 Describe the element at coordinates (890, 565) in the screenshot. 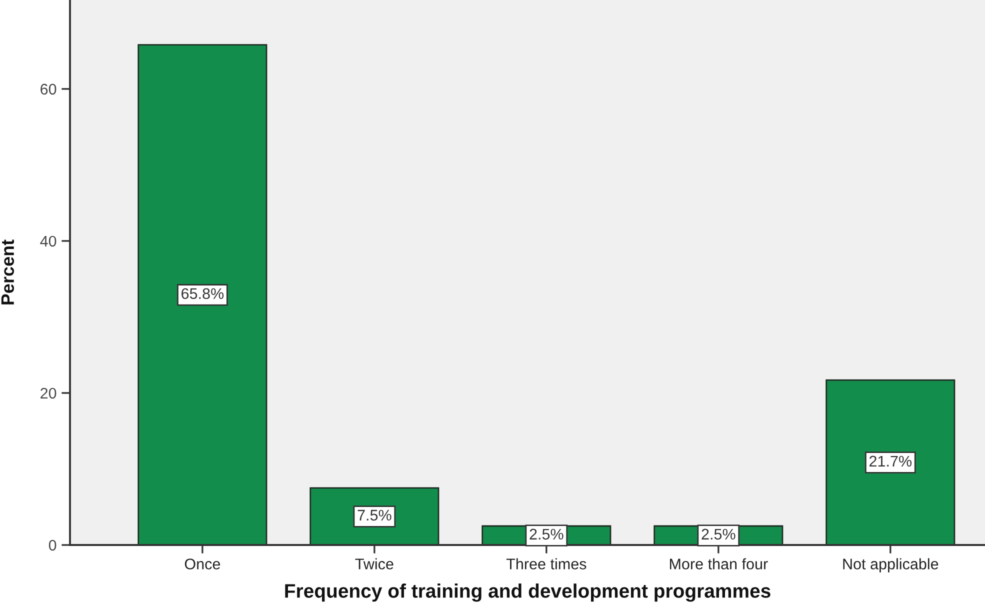

I see `x-tick-label: Not applicable` at that location.